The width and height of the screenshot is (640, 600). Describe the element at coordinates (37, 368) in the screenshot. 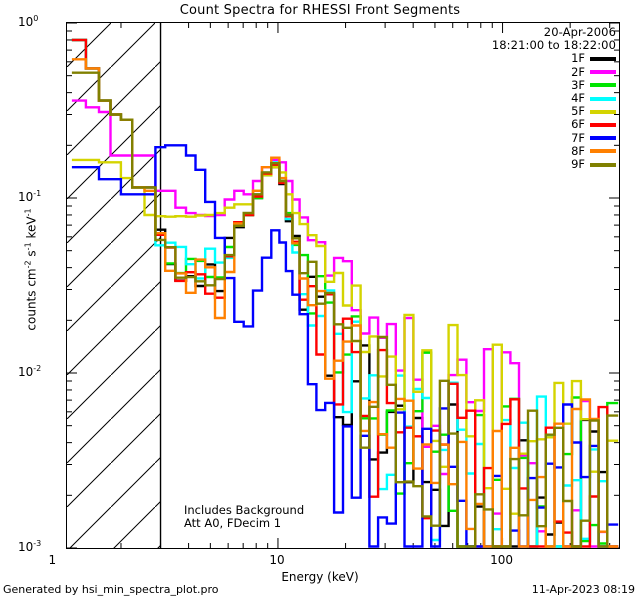

I see `y-tick-exponent: -2` at that location.